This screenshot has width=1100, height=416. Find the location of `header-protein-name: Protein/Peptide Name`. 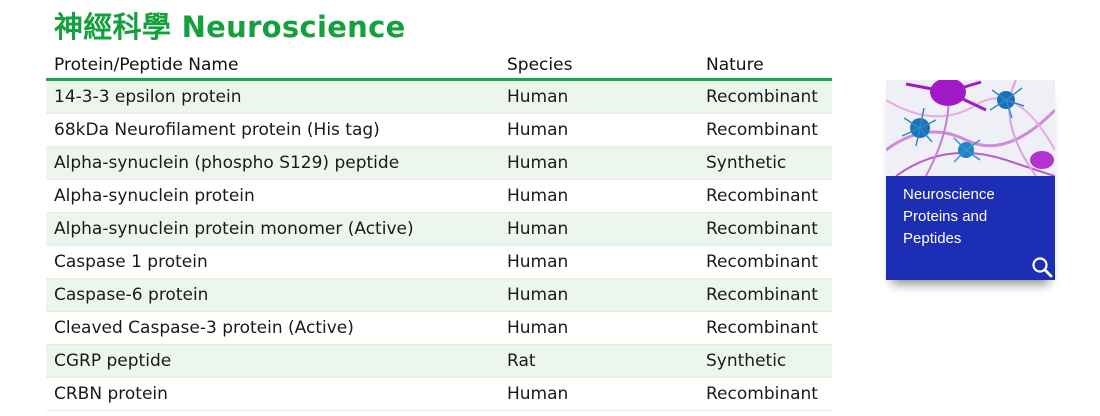

header-protein-name: Protein/Peptide Name is located at coordinates (272, 66).